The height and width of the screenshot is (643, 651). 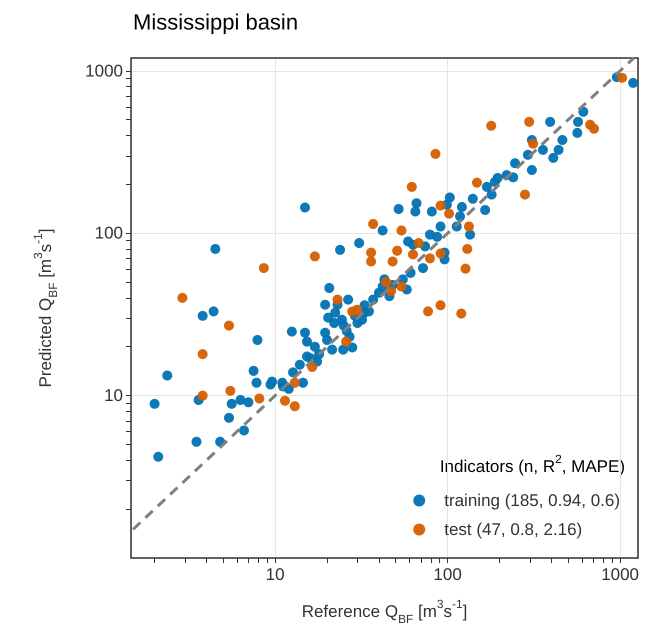 I want to click on y-tick-label: 1000, so click(x=104, y=70).